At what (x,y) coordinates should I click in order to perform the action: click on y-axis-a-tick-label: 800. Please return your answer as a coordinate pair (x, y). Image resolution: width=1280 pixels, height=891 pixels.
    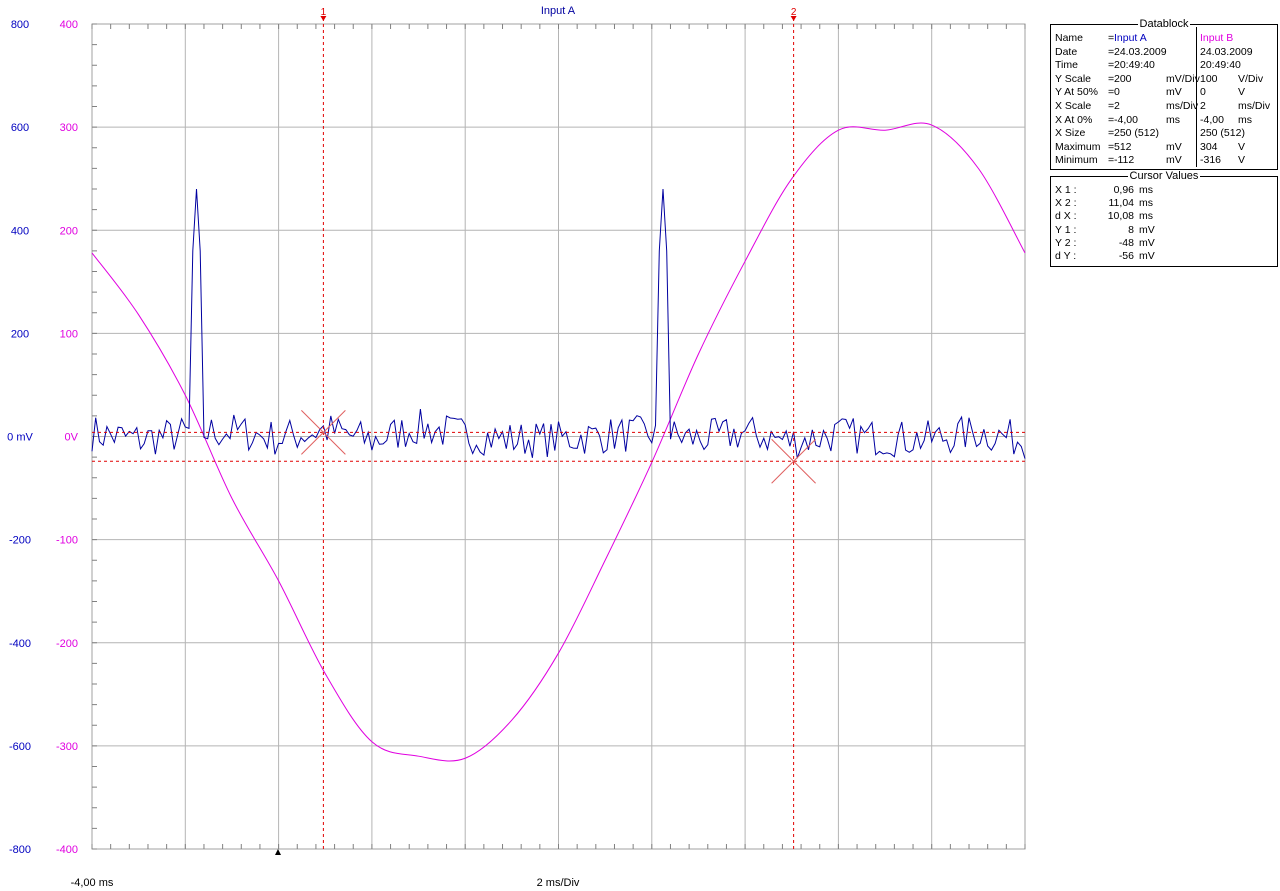
    Looking at the image, I should click on (20, 25).